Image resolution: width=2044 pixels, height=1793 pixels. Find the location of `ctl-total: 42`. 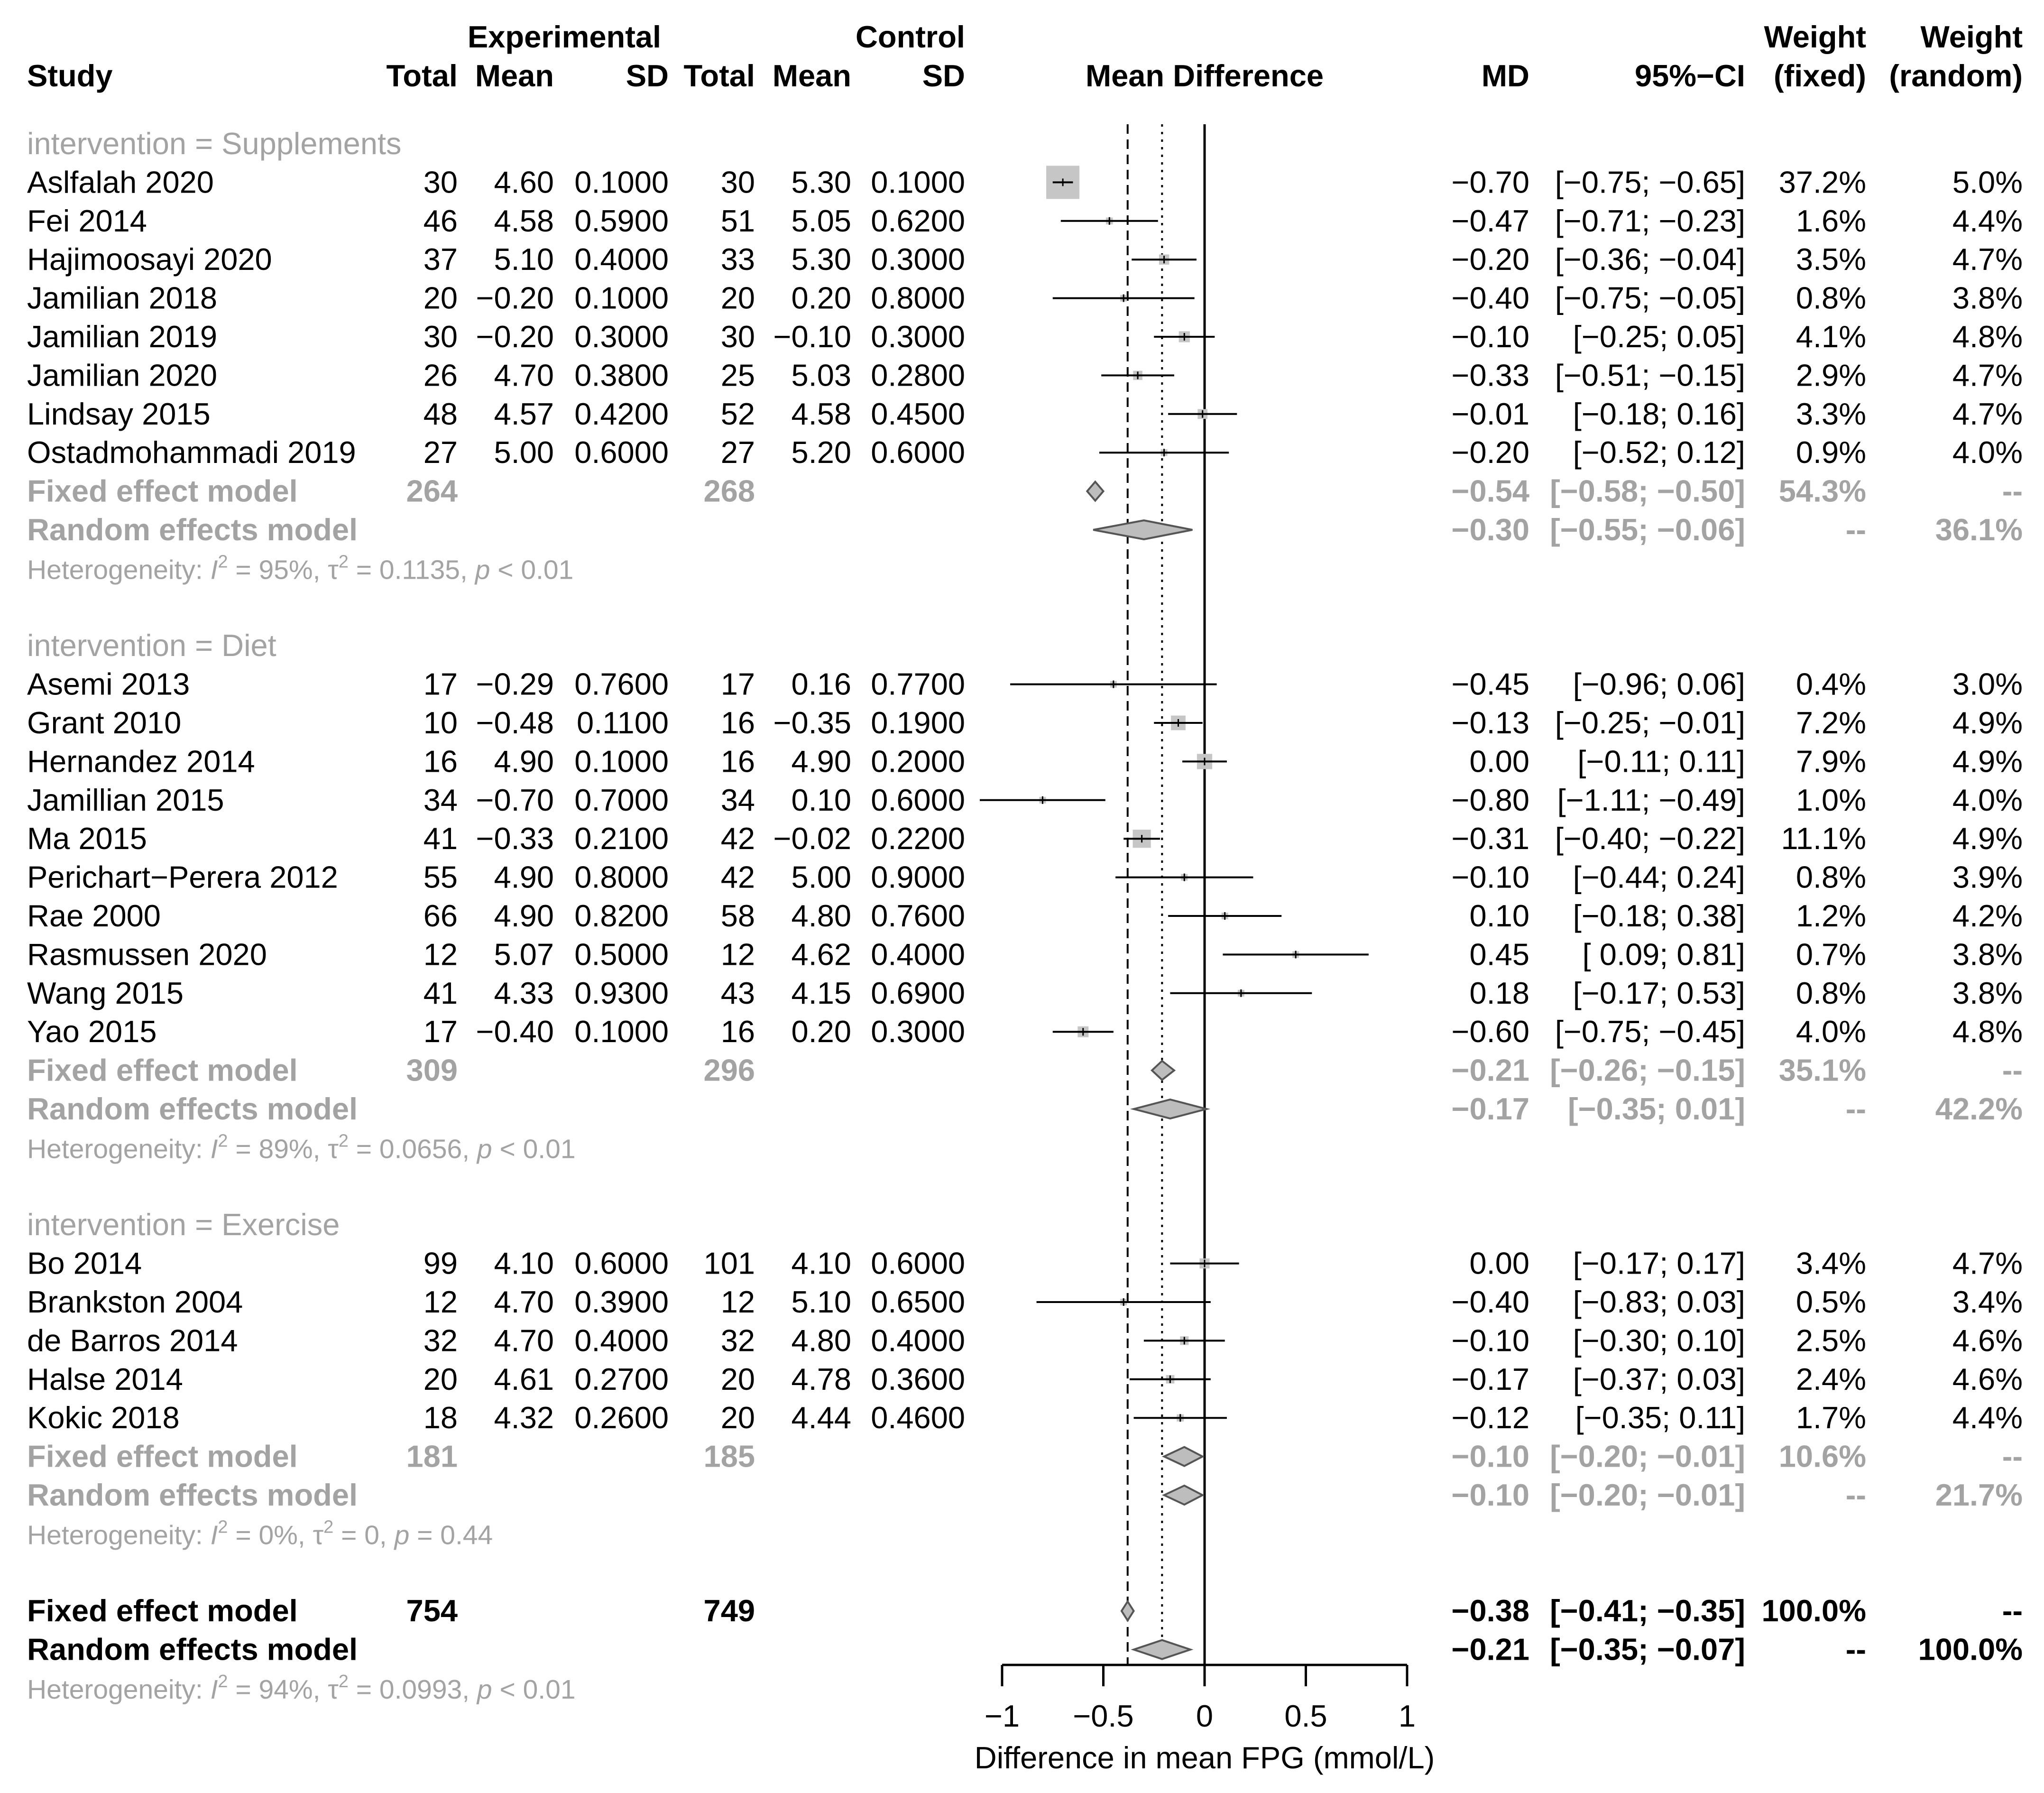

ctl-total: 42 is located at coordinates (738, 877).